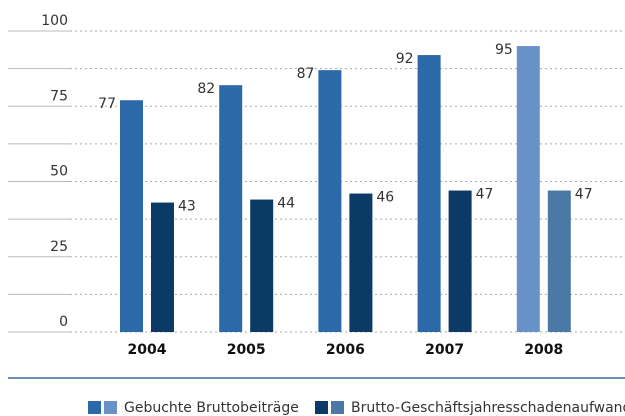 This screenshot has height=416, width=625. I want to click on value-label: 92, so click(405, 59).